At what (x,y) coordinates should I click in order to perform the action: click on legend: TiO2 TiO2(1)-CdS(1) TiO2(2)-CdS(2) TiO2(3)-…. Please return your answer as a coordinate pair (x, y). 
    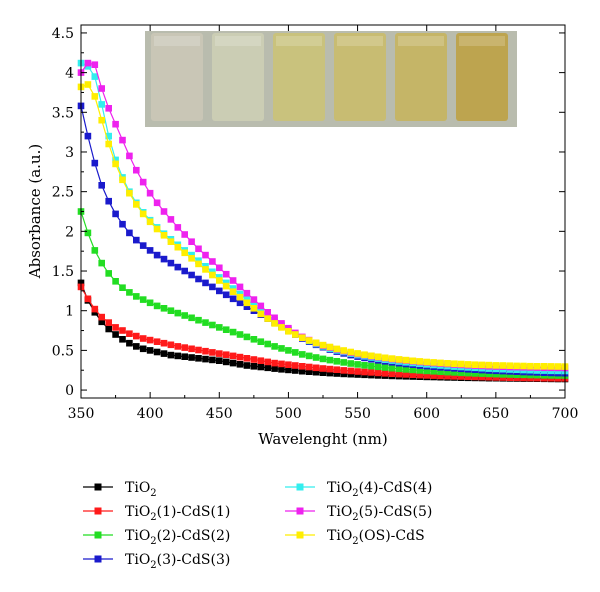
    Looking at the image, I should click on (257, 525).